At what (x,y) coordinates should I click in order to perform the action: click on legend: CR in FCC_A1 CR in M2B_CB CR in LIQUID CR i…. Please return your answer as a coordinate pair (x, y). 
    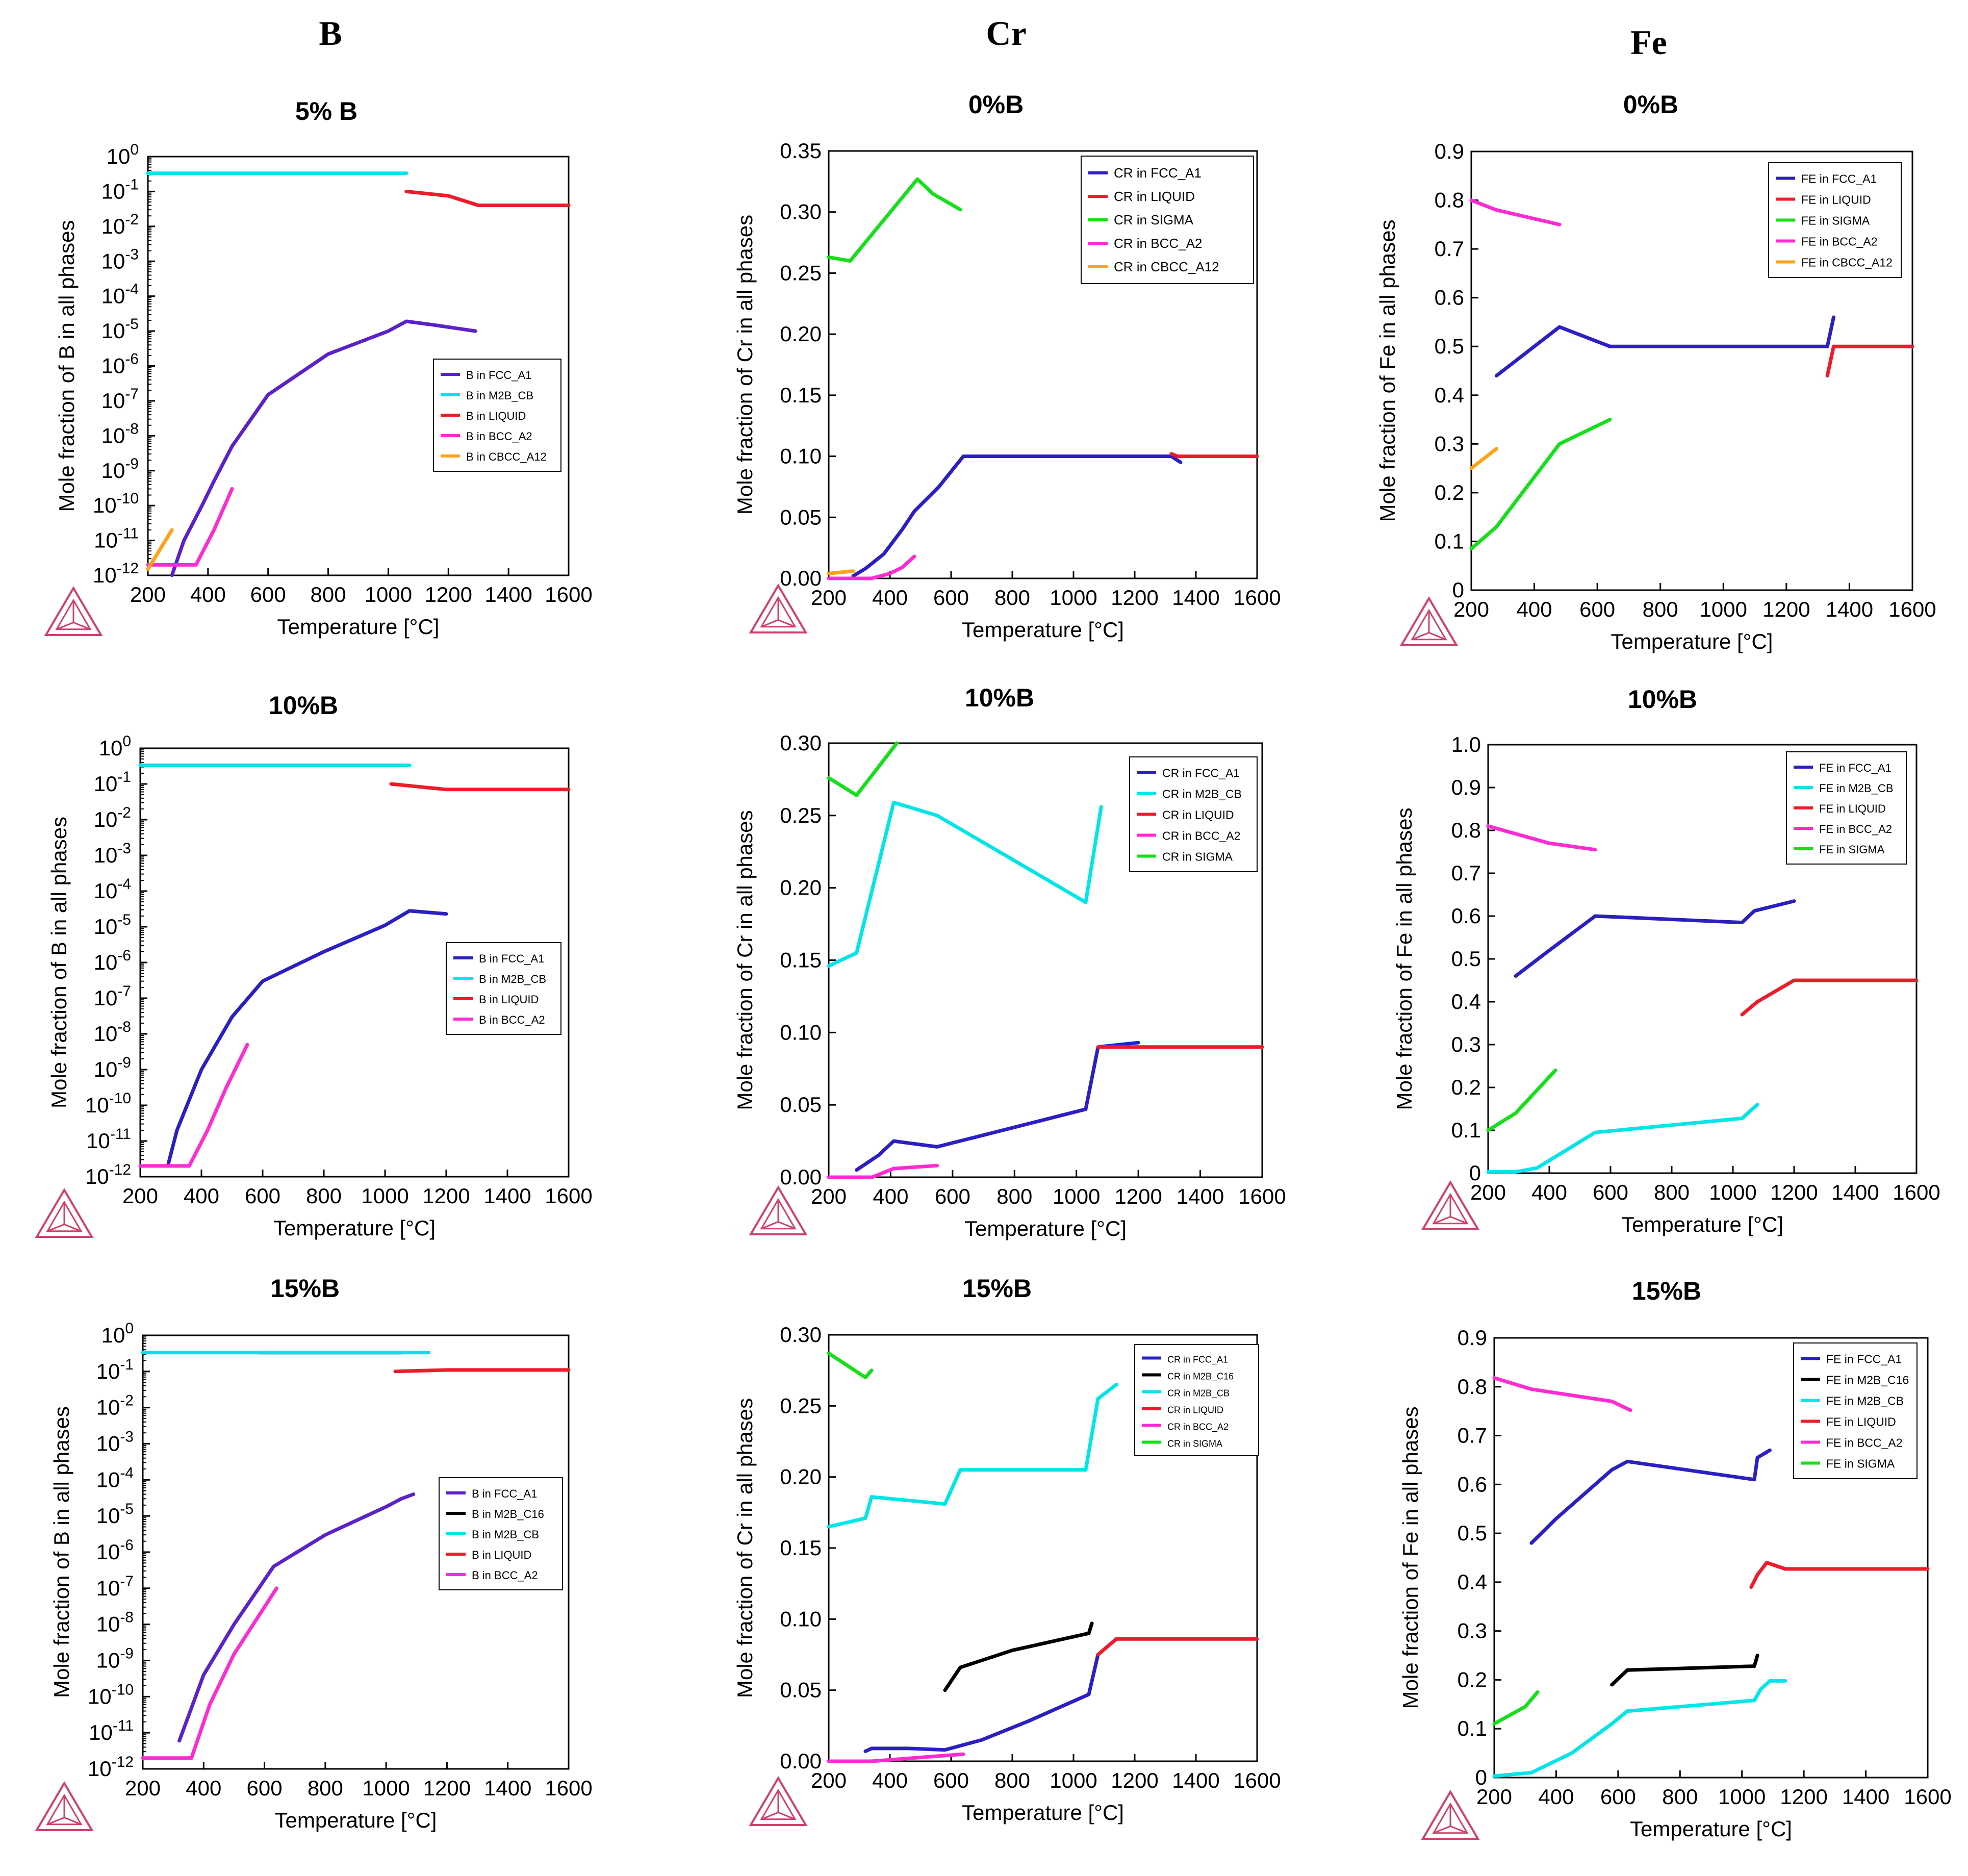
    Looking at the image, I should click on (1193, 814).